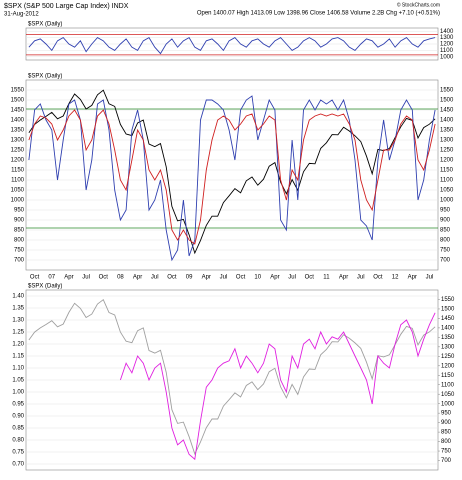  Describe the element at coordinates (448, 385) in the screenshot. I see `y2-tick-label: 1100` at that location.